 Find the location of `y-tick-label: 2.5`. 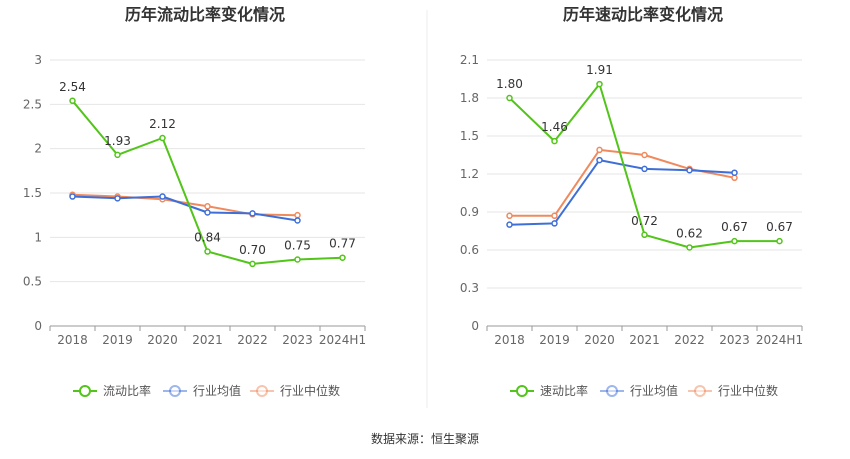

y-tick-label: 2.5 is located at coordinates (32, 104).